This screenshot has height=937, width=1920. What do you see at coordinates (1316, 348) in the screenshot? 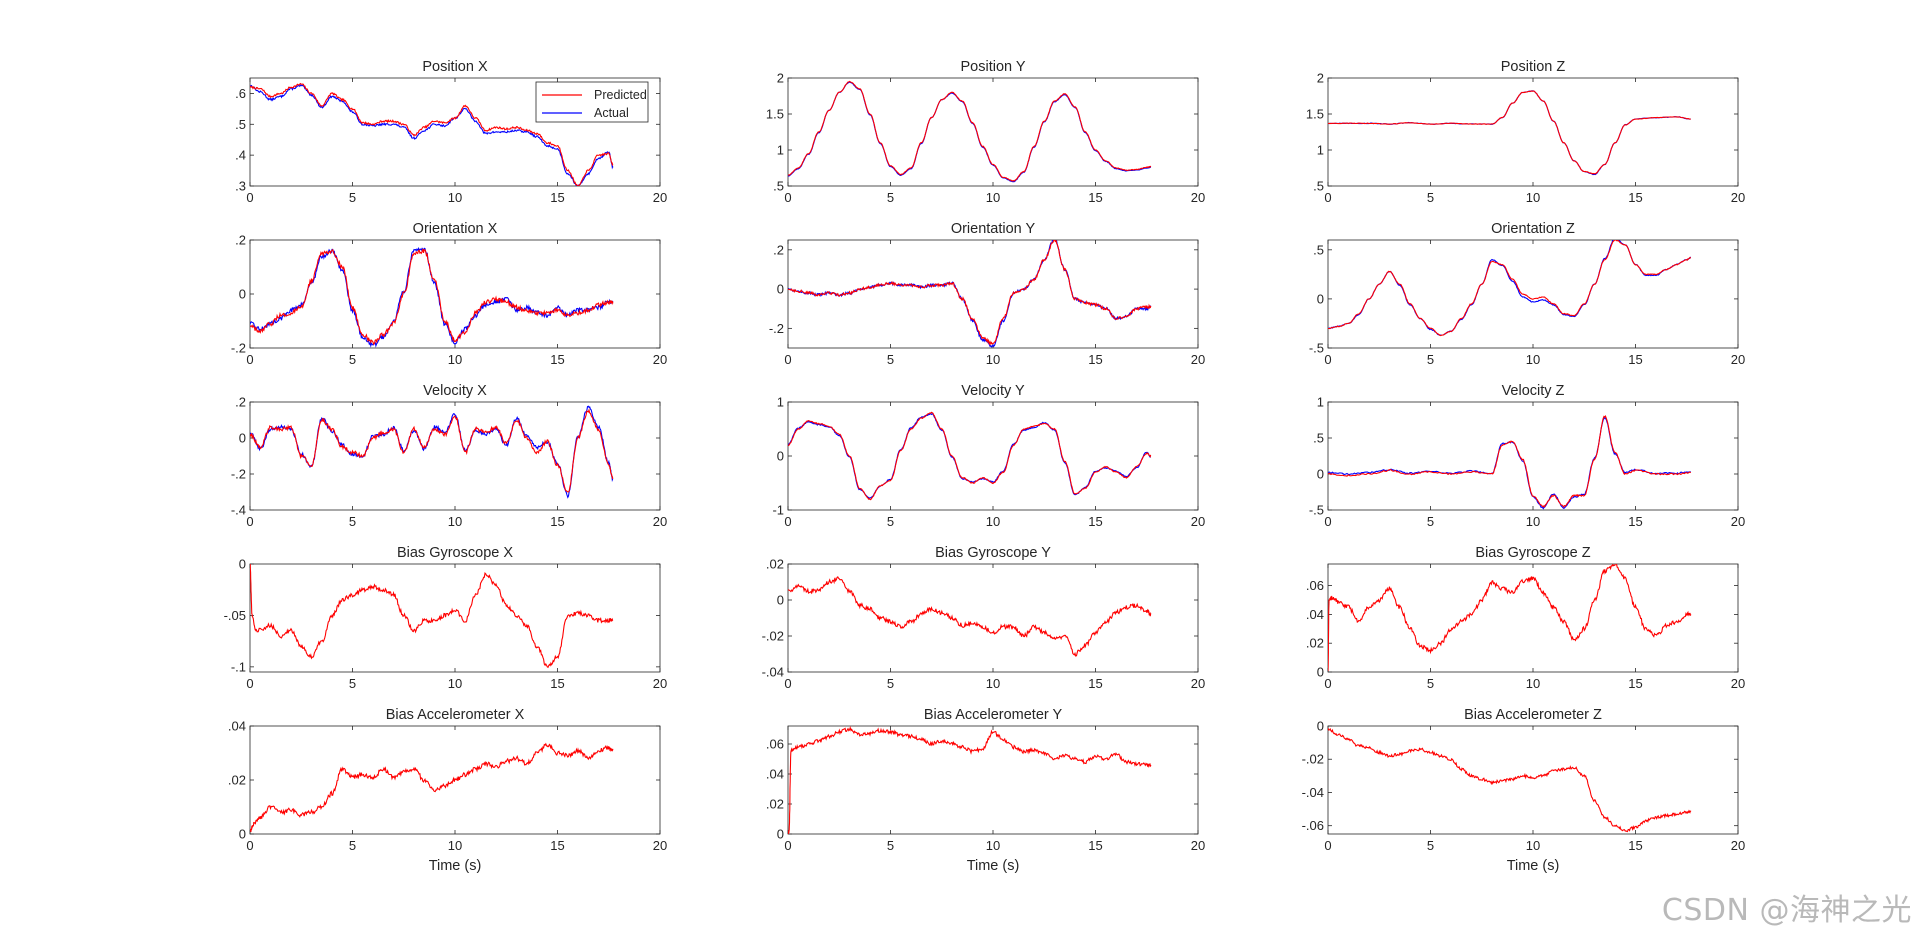
I see `y-tick-label: -.5` at bounding box center [1316, 348].